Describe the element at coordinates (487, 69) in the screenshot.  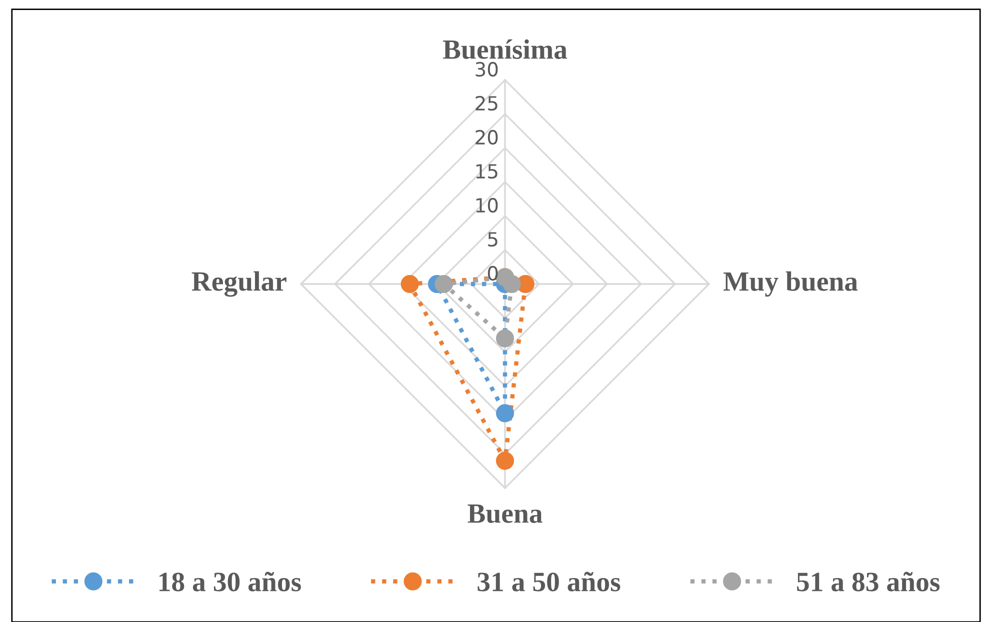
I see `y-tick-label: 30` at that location.